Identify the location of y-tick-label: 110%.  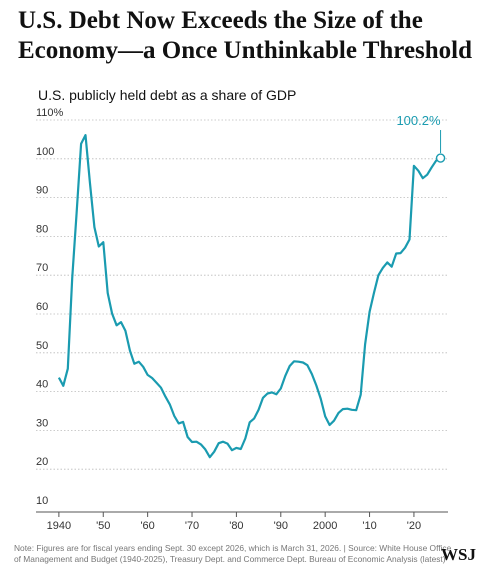
(50, 113).